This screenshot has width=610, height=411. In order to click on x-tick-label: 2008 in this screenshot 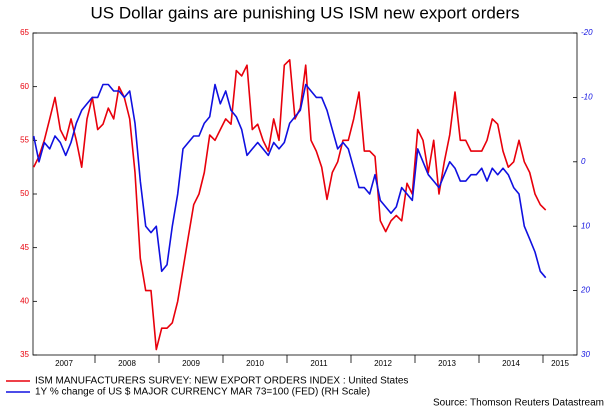, I will do `click(127, 363)`.